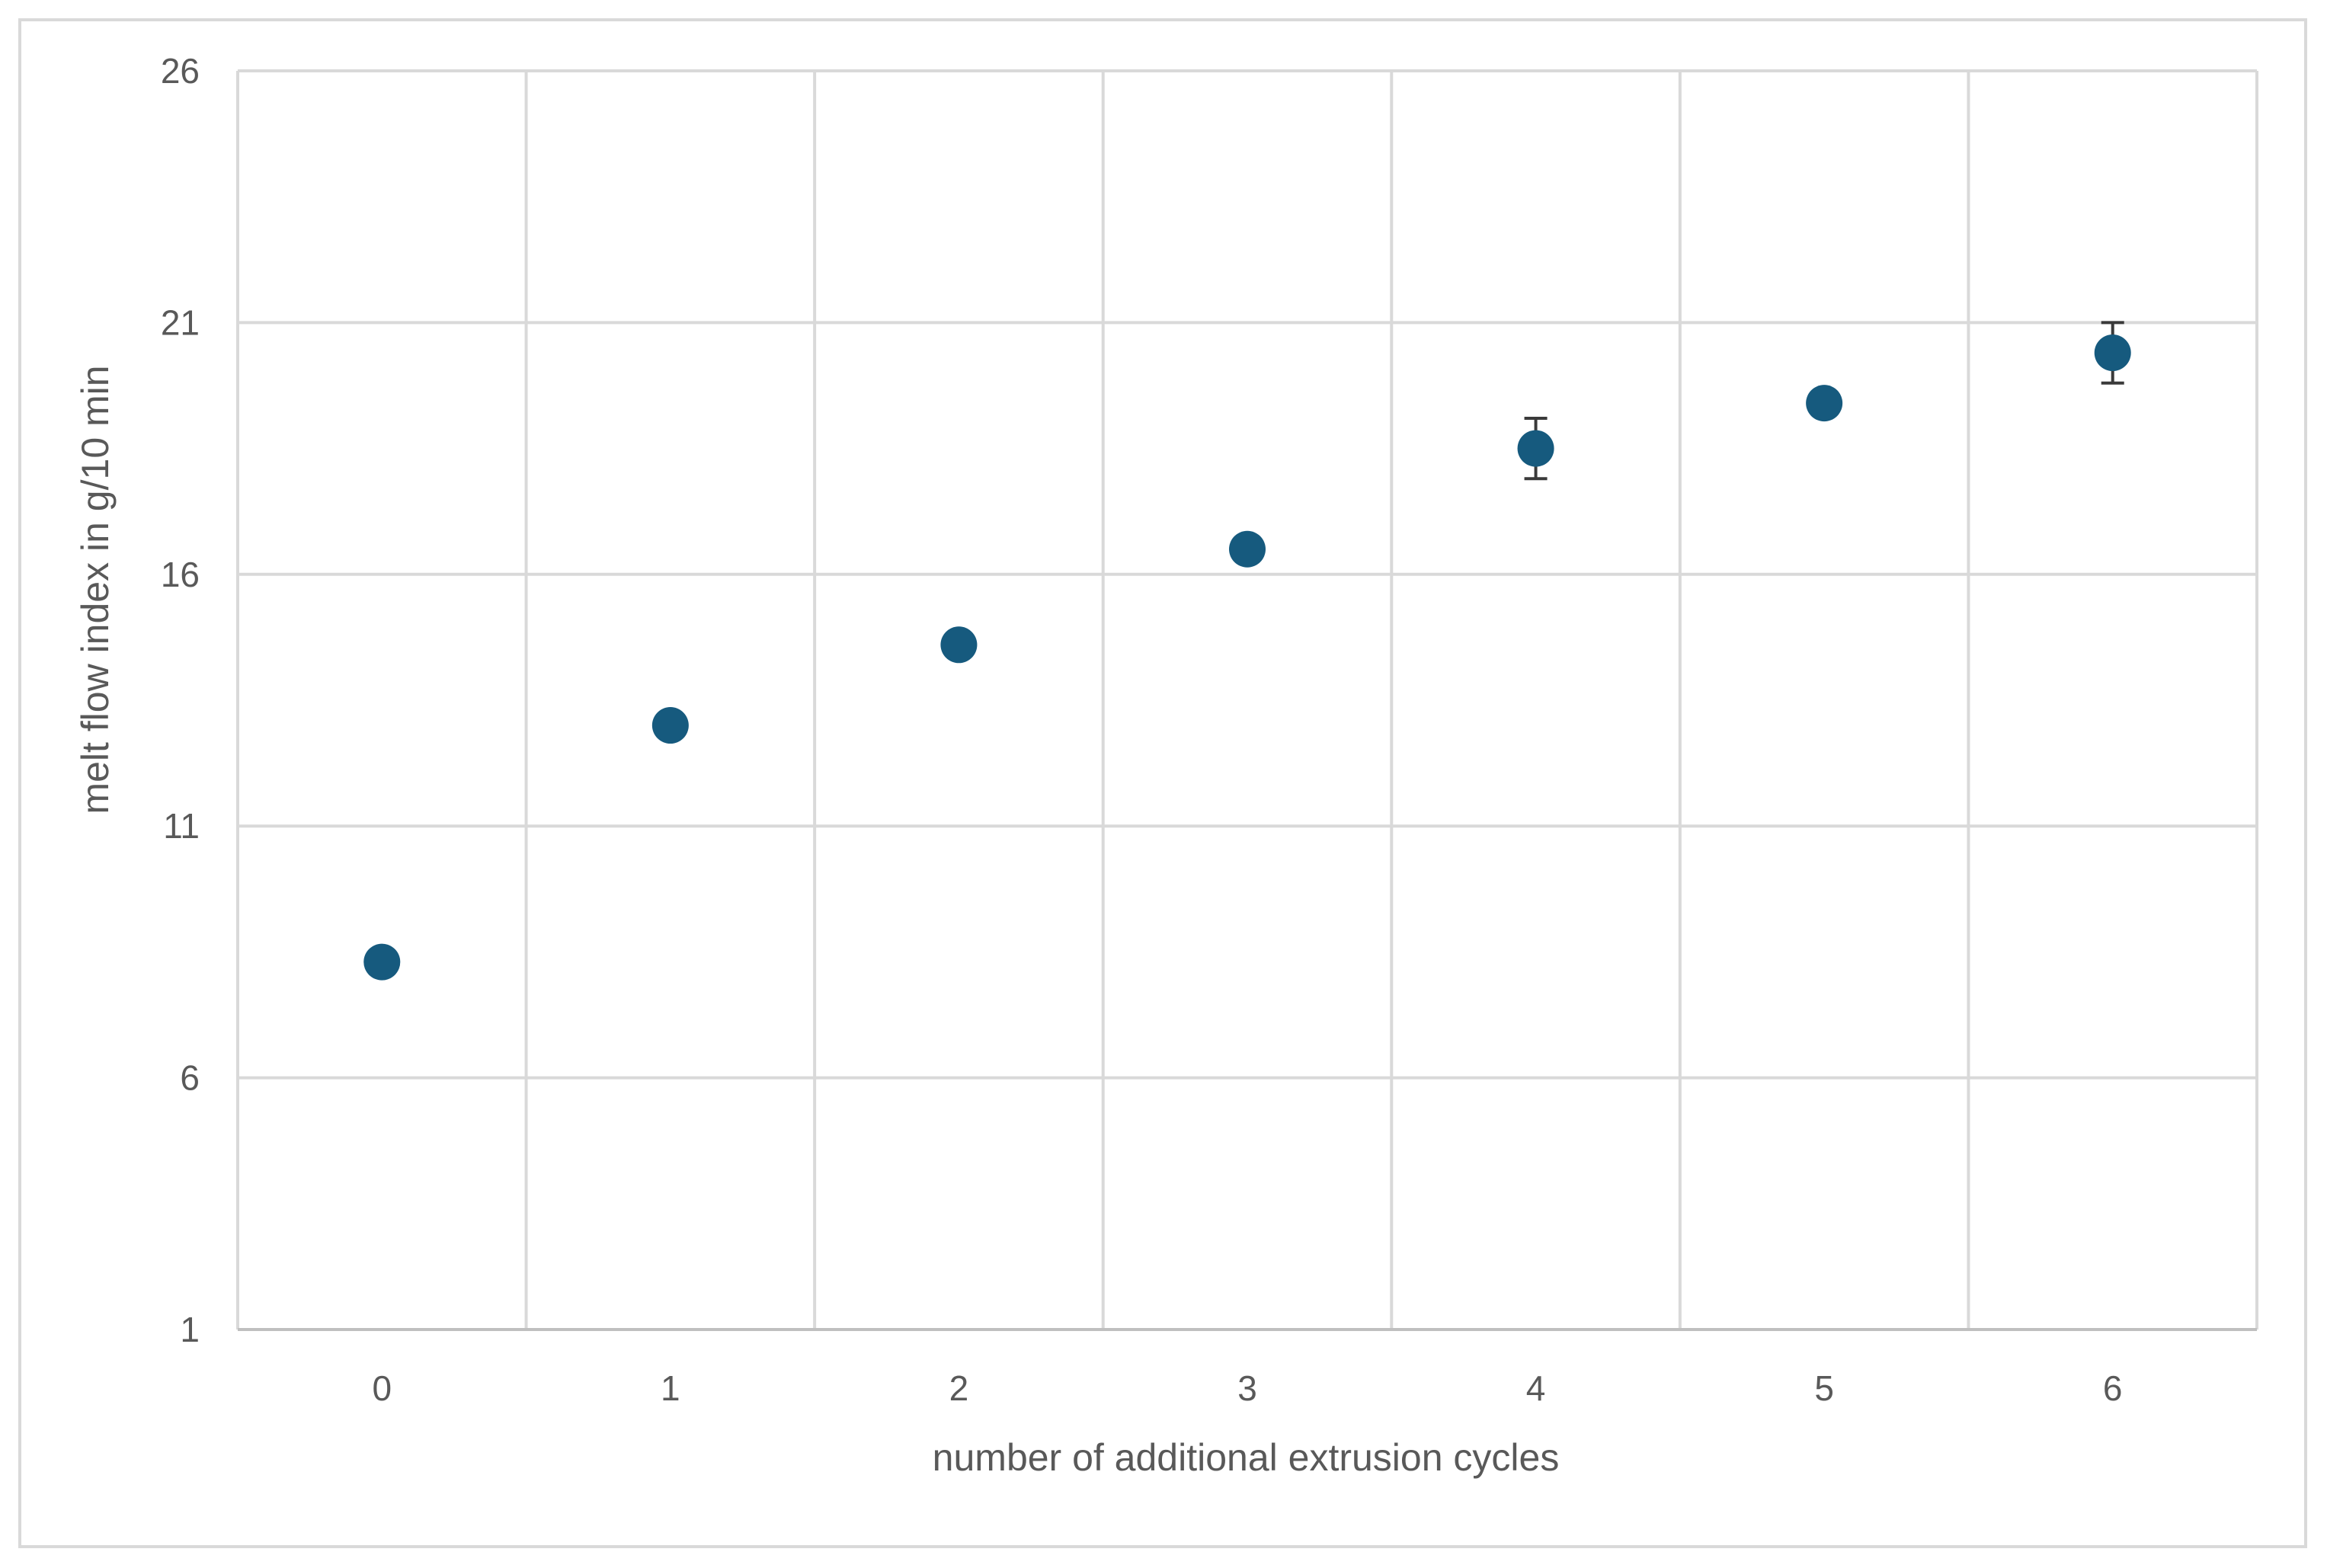 This screenshot has width=2327, height=1568. Describe the element at coordinates (2113, 1388) in the screenshot. I see `x-tick-label: 6` at that location.